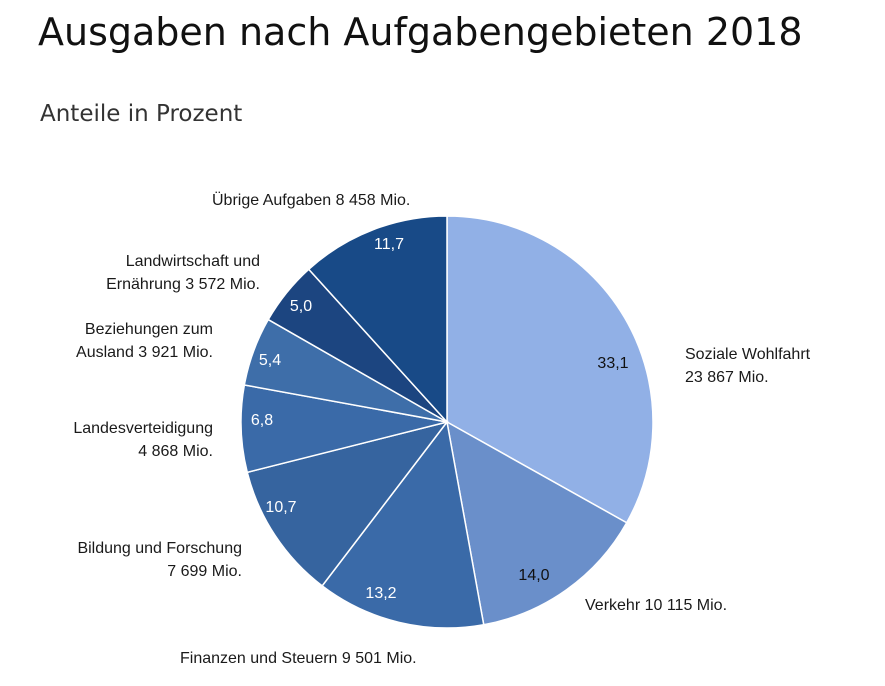  What do you see at coordinates (159, 548) in the screenshot?
I see `category-label-line: Bildung und Forschung` at bounding box center [159, 548].